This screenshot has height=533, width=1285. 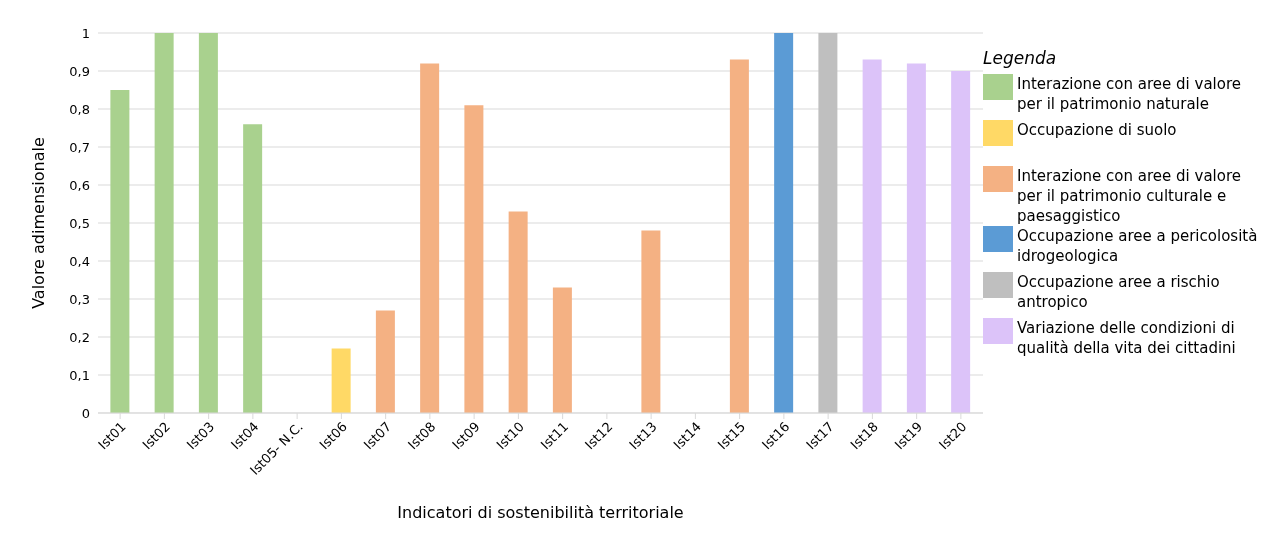 I want to click on legend-label: Occupazione aree a pericolosità idrogeologica, so click(x=1138, y=246).